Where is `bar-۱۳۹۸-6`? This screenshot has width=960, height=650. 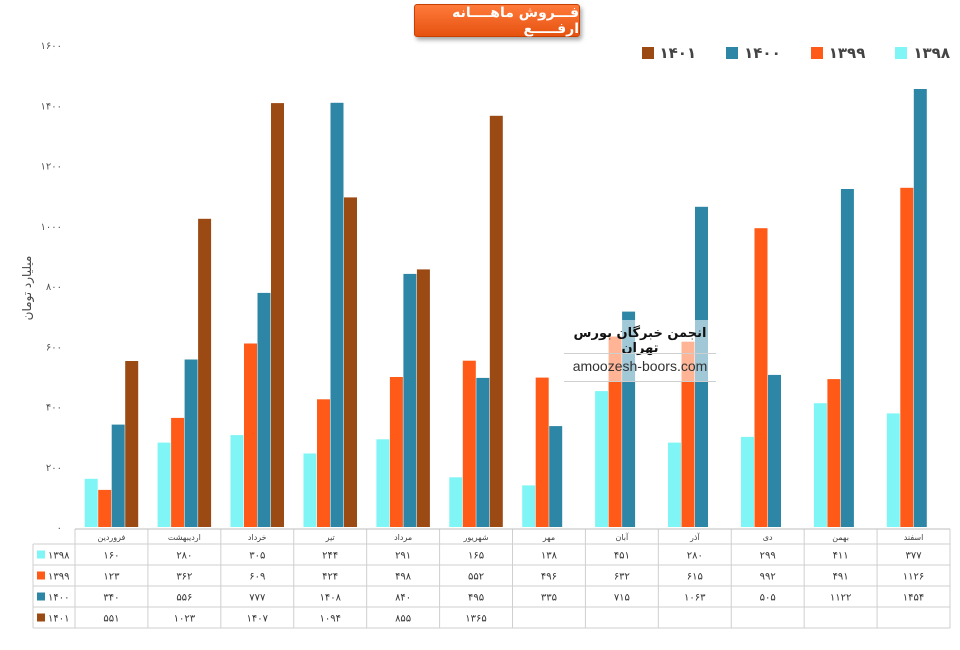 bar-۱۳۹۸-6 is located at coordinates (529, 506).